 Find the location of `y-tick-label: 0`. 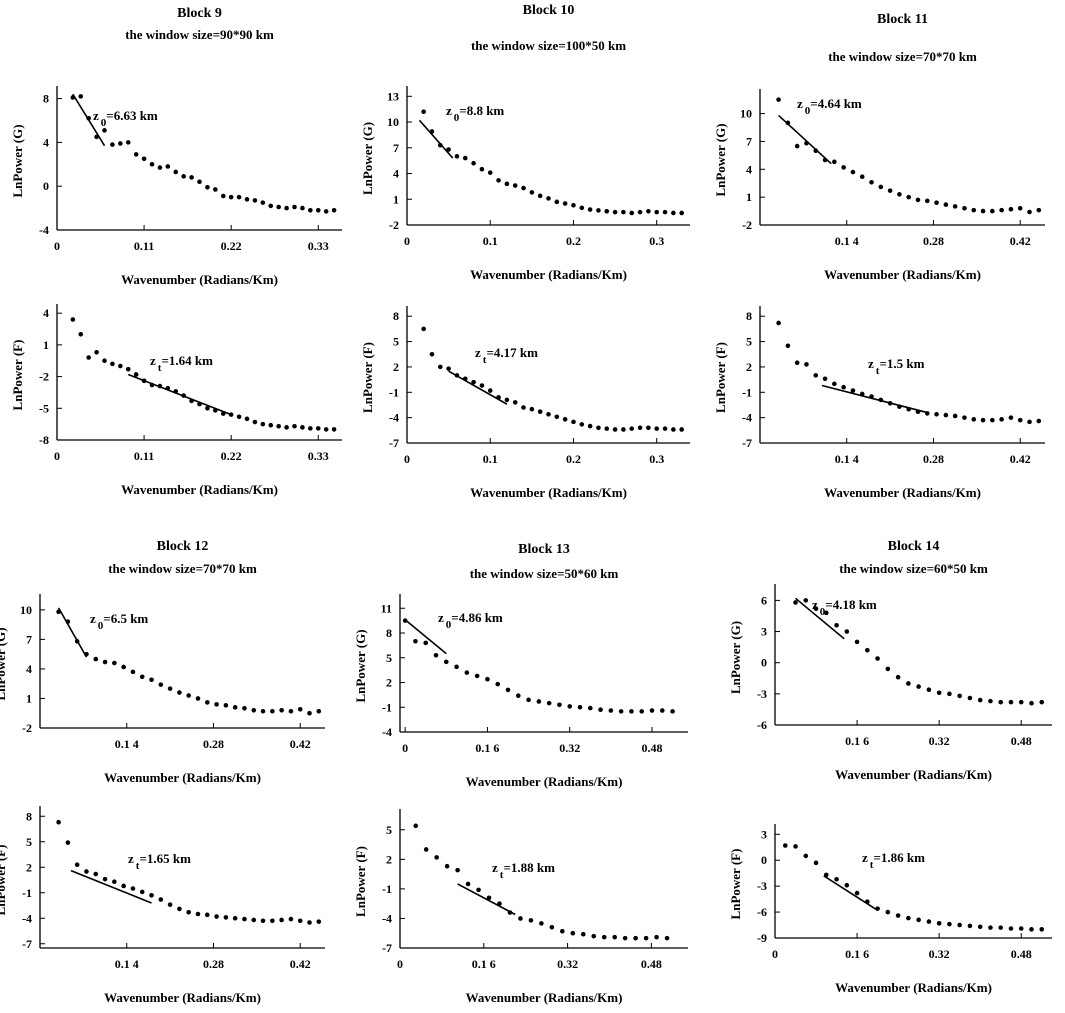

y-tick-label: 0 is located at coordinates (764, 663).